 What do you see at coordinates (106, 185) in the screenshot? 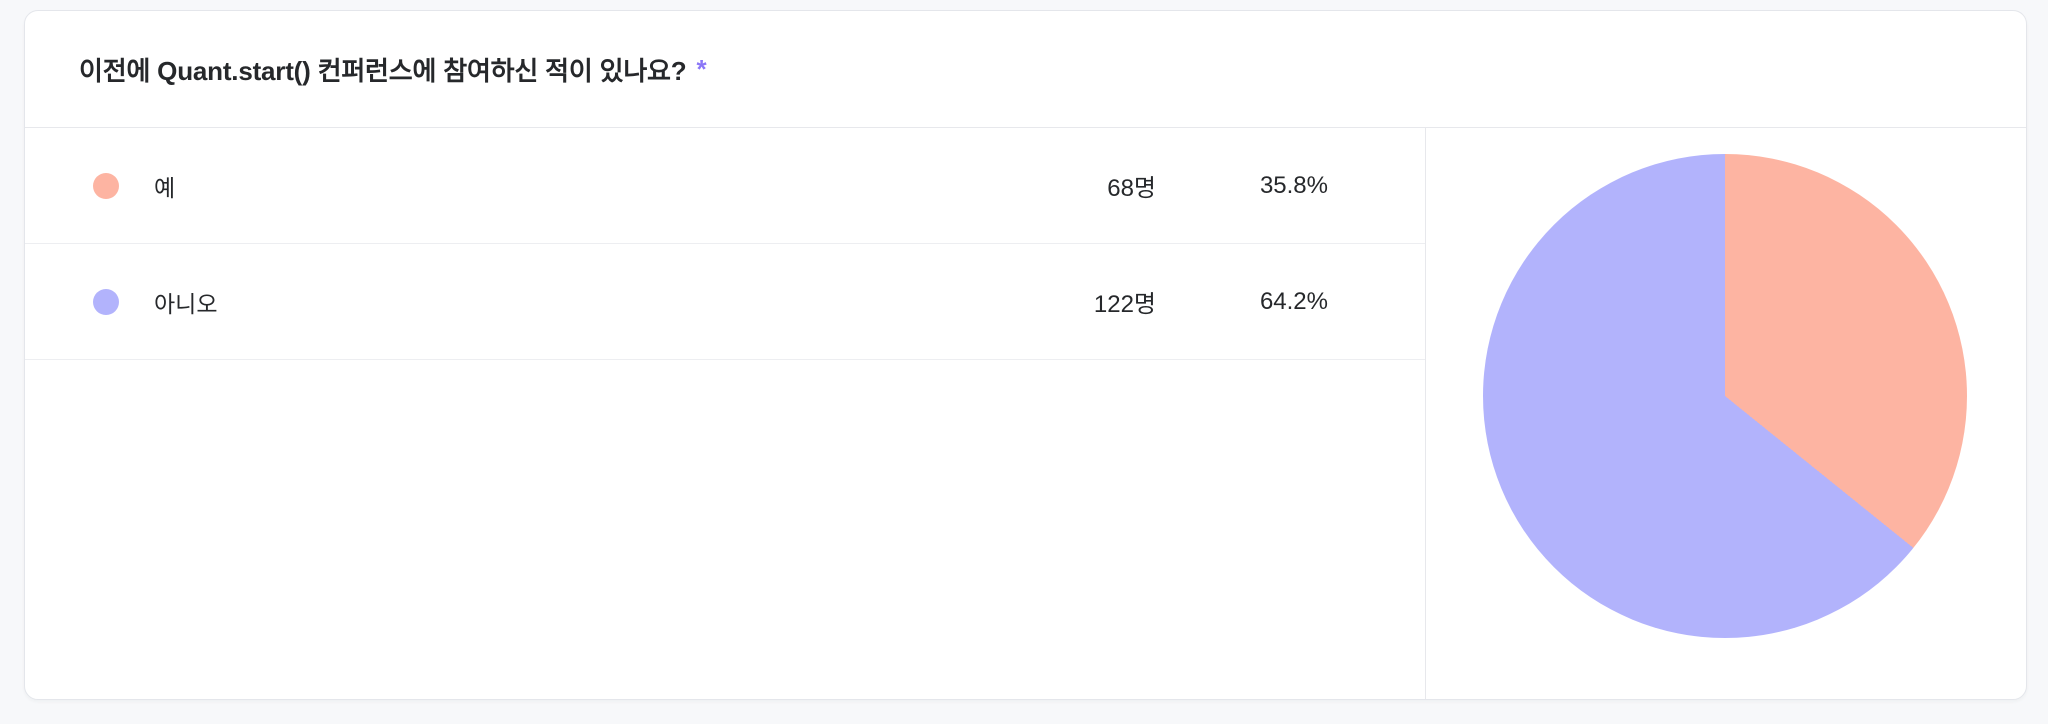
I see `legend-dot-yes` at bounding box center [106, 185].